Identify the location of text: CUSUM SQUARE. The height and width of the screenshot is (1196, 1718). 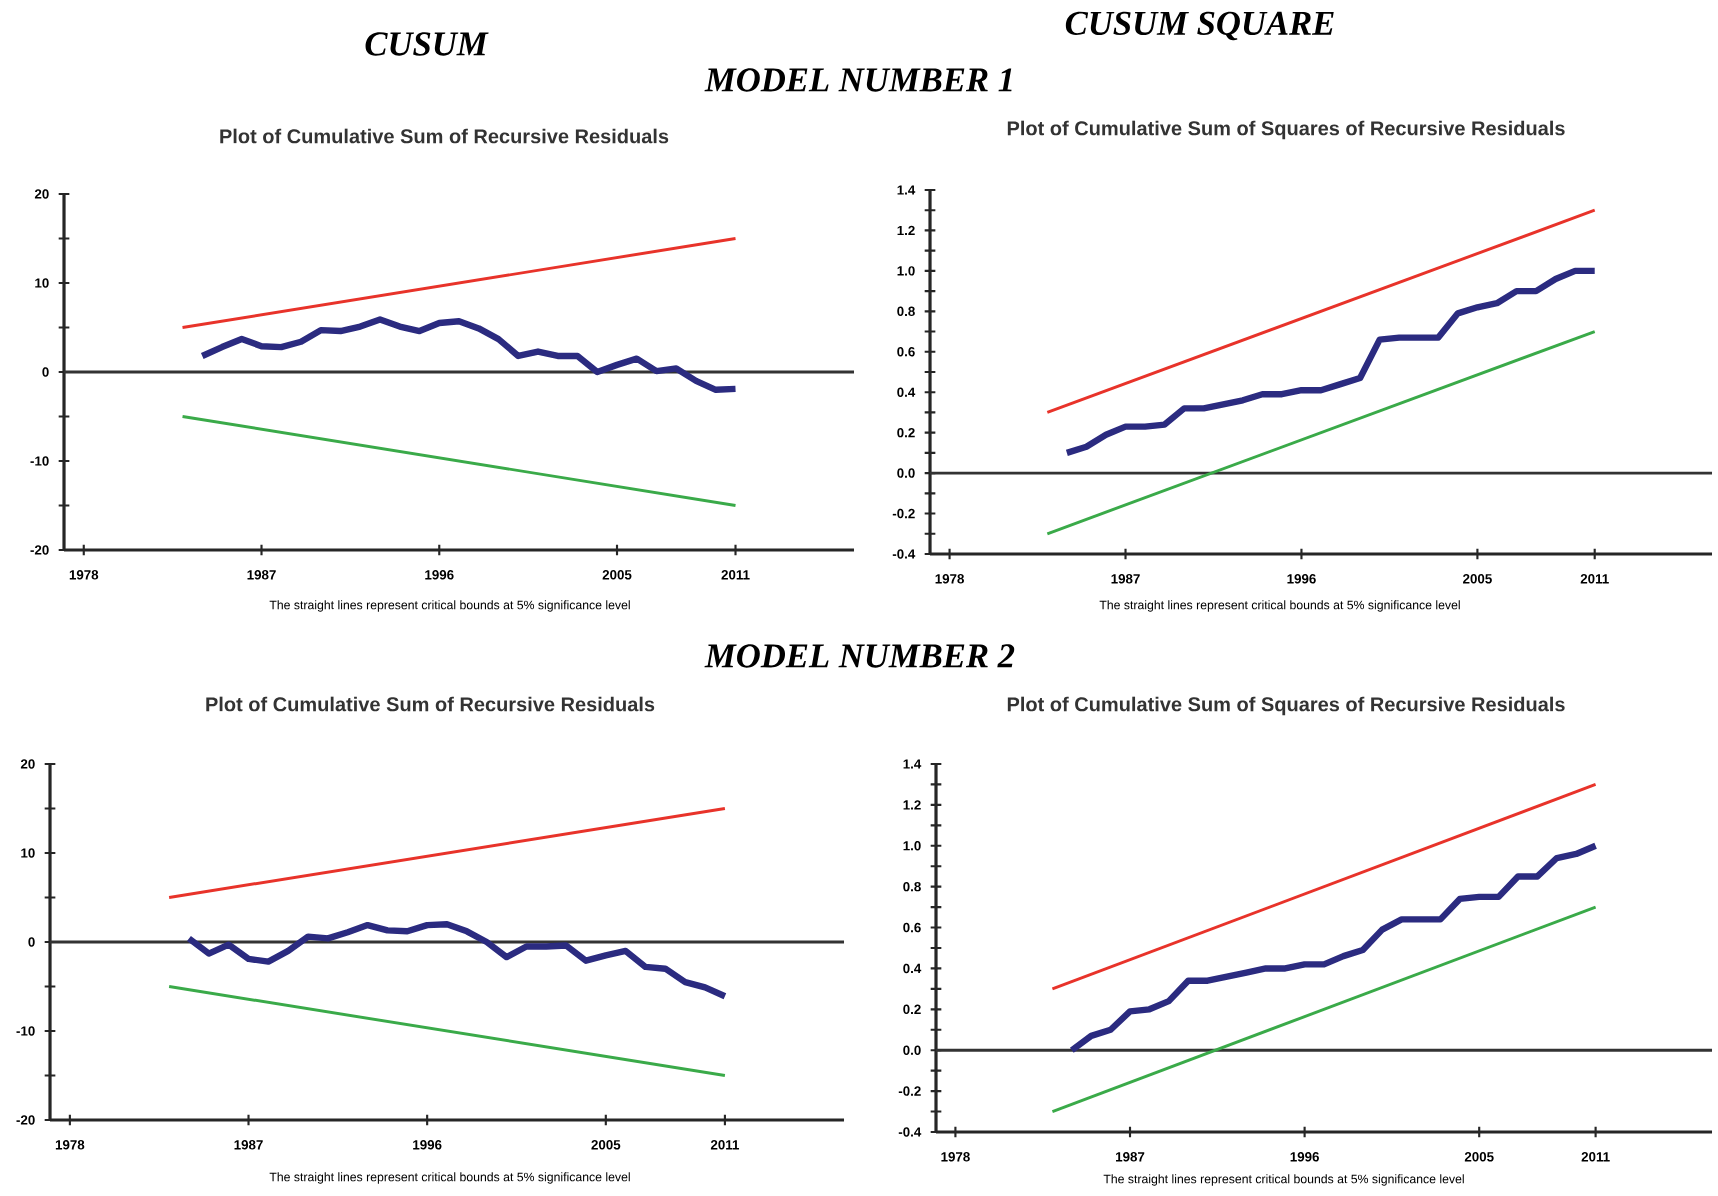
(1199, 26).